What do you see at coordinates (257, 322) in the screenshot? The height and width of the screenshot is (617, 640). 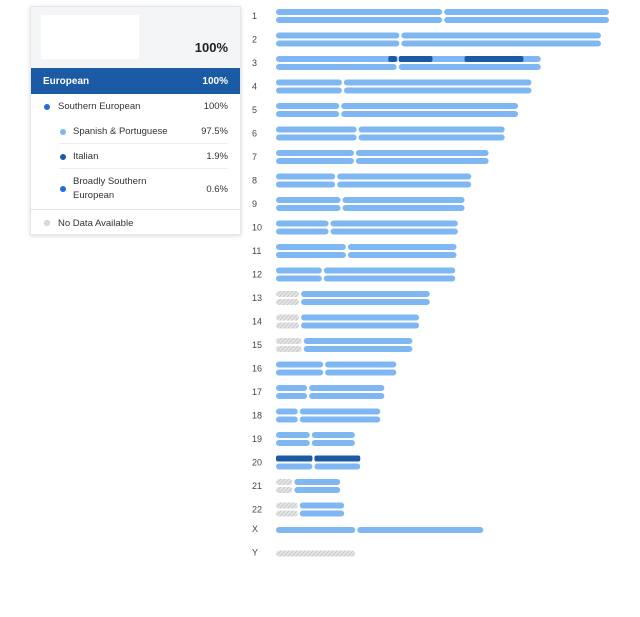 I see `chromosome-label: 14` at bounding box center [257, 322].